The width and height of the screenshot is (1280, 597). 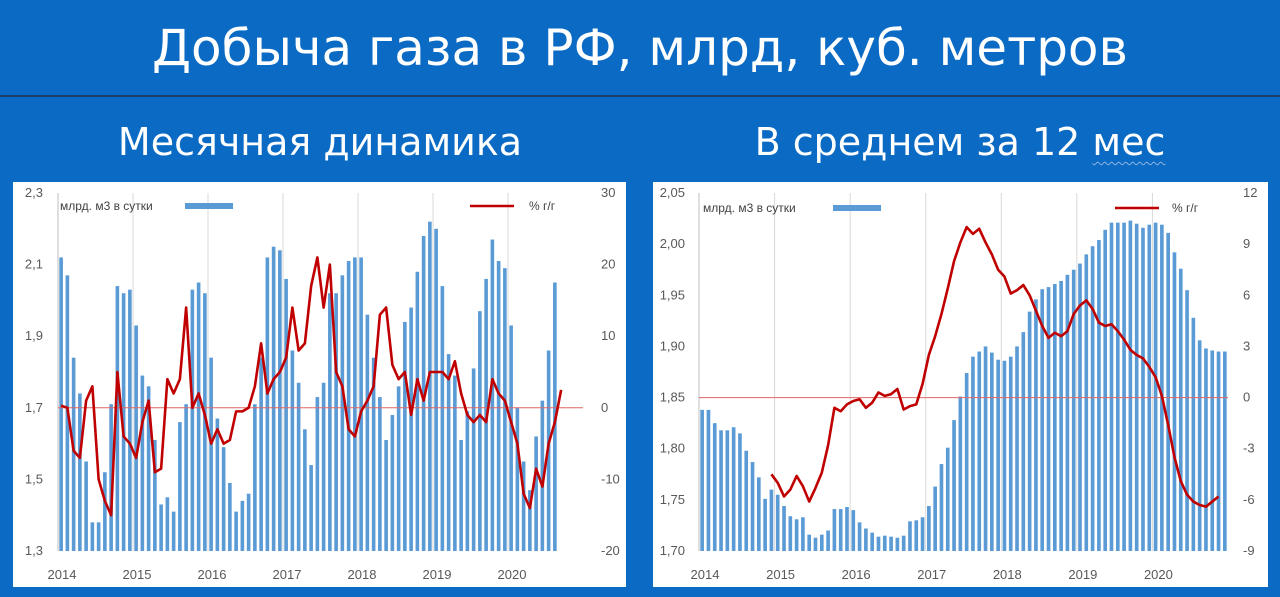 What do you see at coordinates (705, 574) in the screenshot?
I see `c1-x-tick-label: 2014` at bounding box center [705, 574].